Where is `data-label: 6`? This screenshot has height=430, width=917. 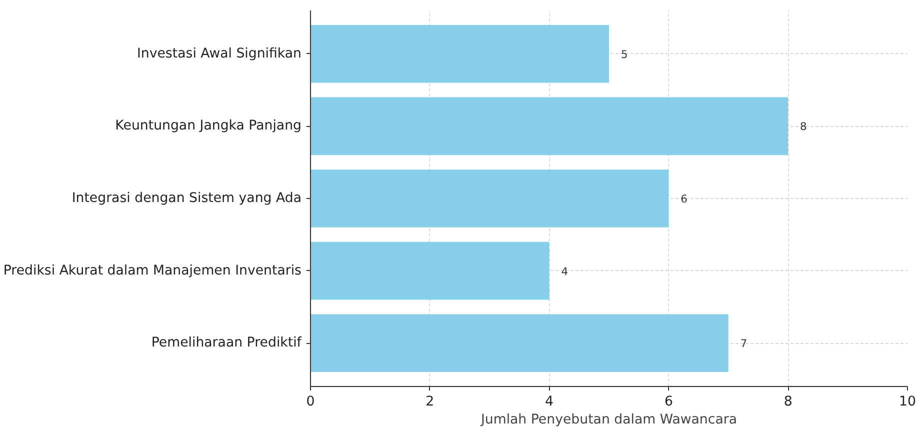 data-label: 6 is located at coordinates (684, 199).